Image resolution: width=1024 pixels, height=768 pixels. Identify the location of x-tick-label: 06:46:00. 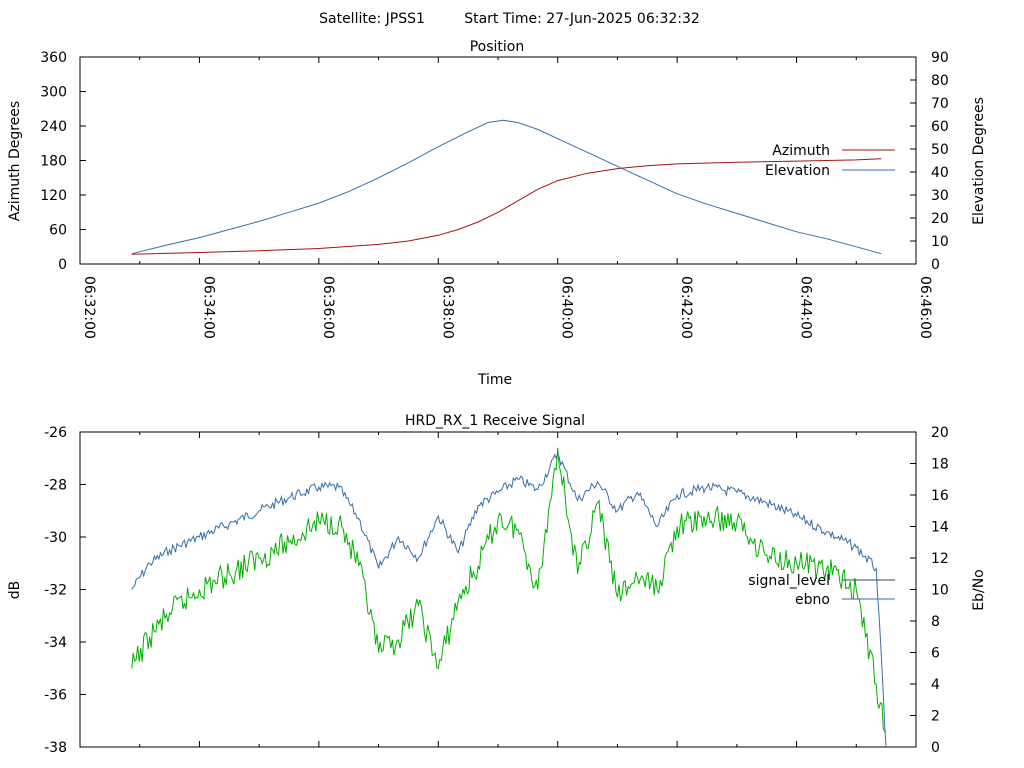
(925, 307).